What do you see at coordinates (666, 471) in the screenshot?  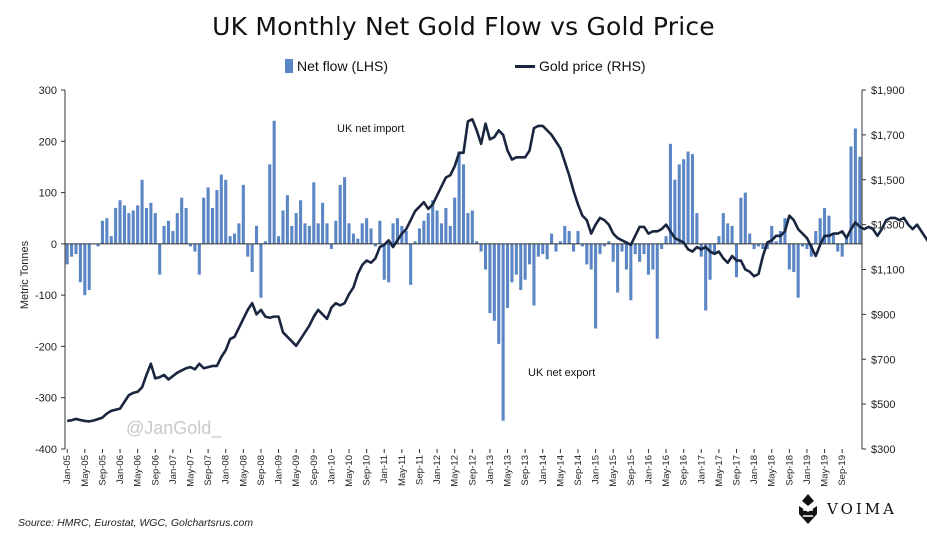 I see `x-tick-label: May-16` at bounding box center [666, 471].